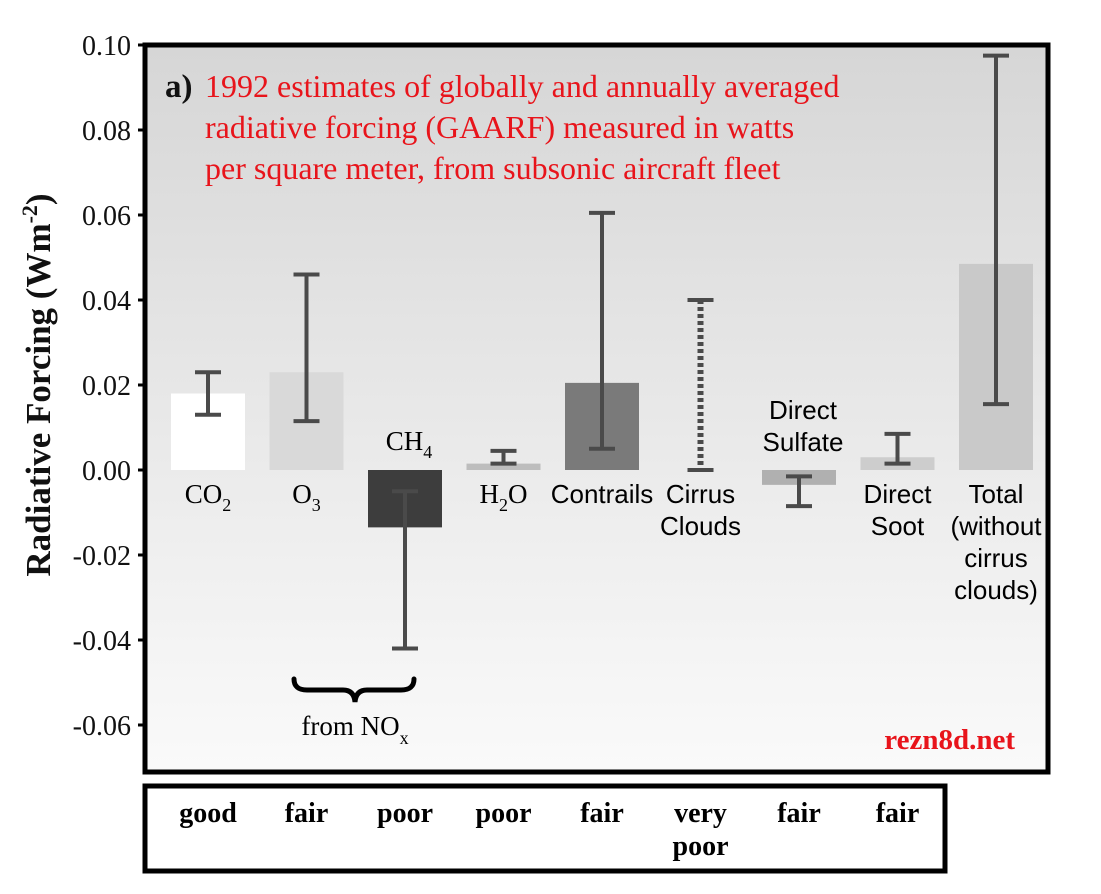 Image resolution: width=1101 pixels, height=894 pixels. Describe the element at coordinates (208, 813) in the screenshot. I see `understanding-level: good` at that location.